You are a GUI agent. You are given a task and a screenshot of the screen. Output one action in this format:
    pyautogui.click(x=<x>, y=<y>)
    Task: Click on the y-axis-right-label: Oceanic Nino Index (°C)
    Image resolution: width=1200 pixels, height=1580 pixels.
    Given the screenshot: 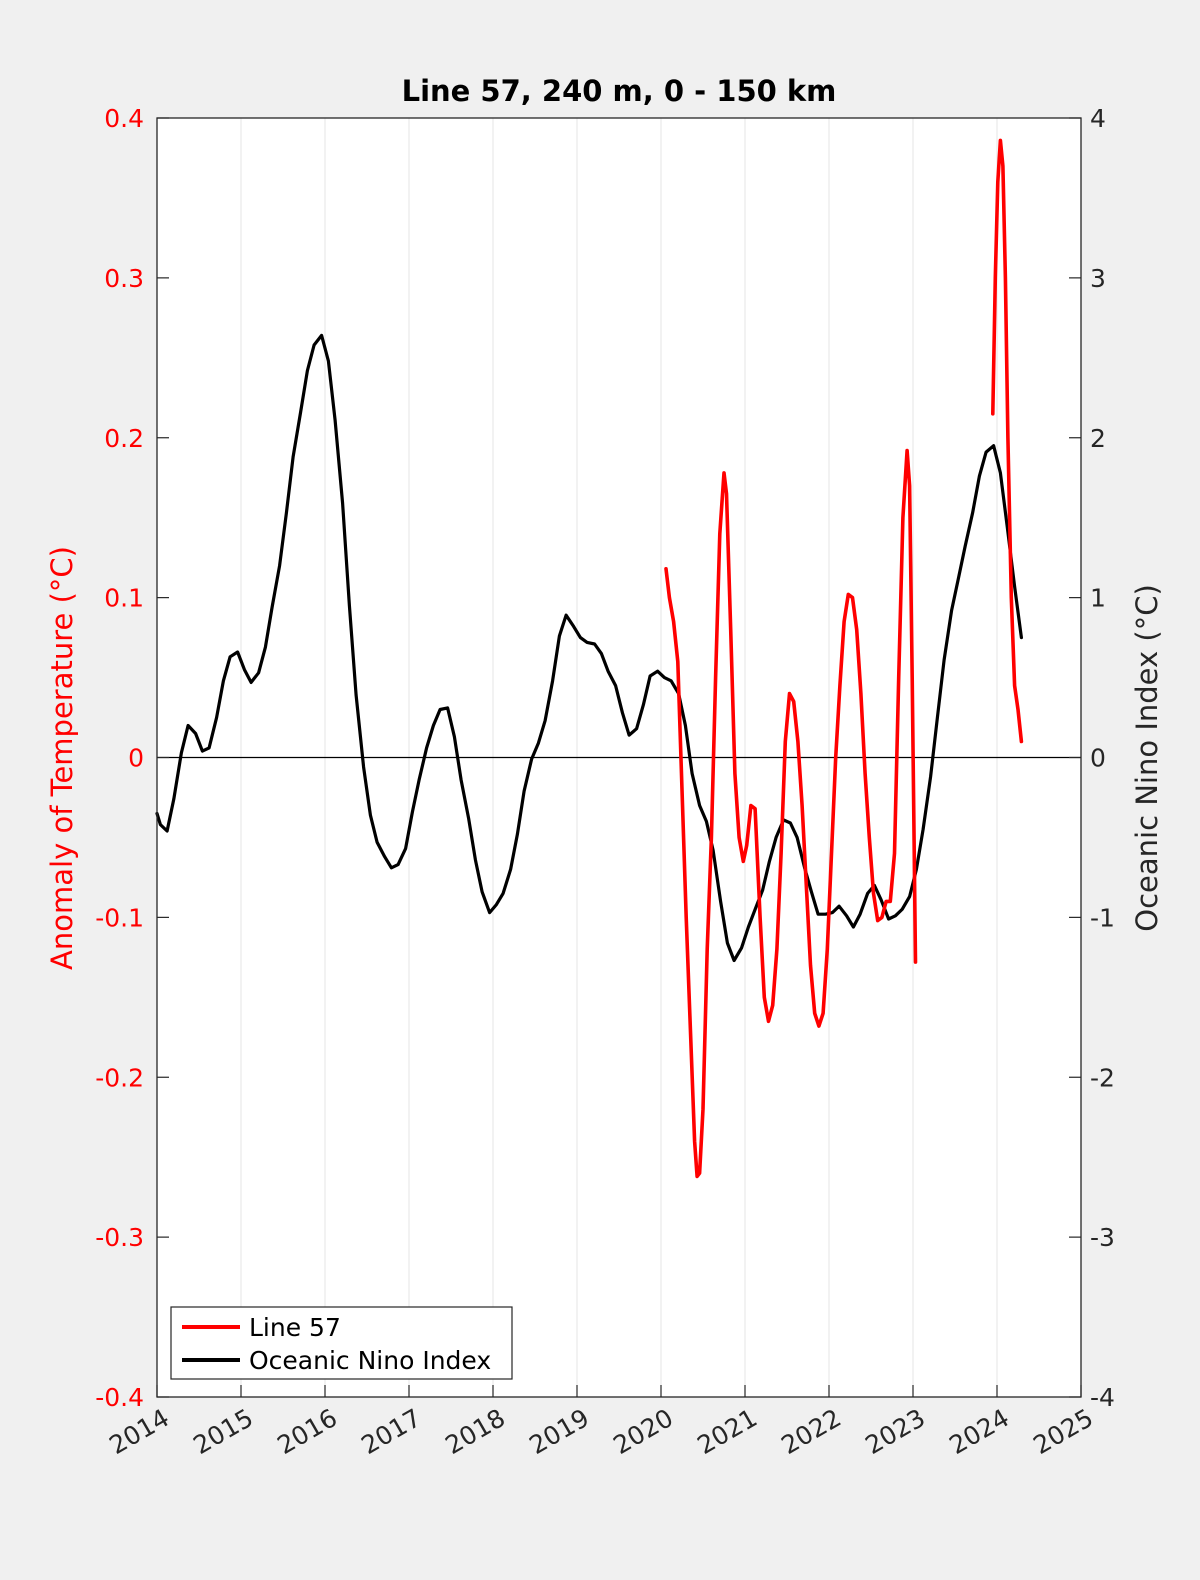 What is the action you would take?
    pyautogui.click(x=1147, y=758)
    